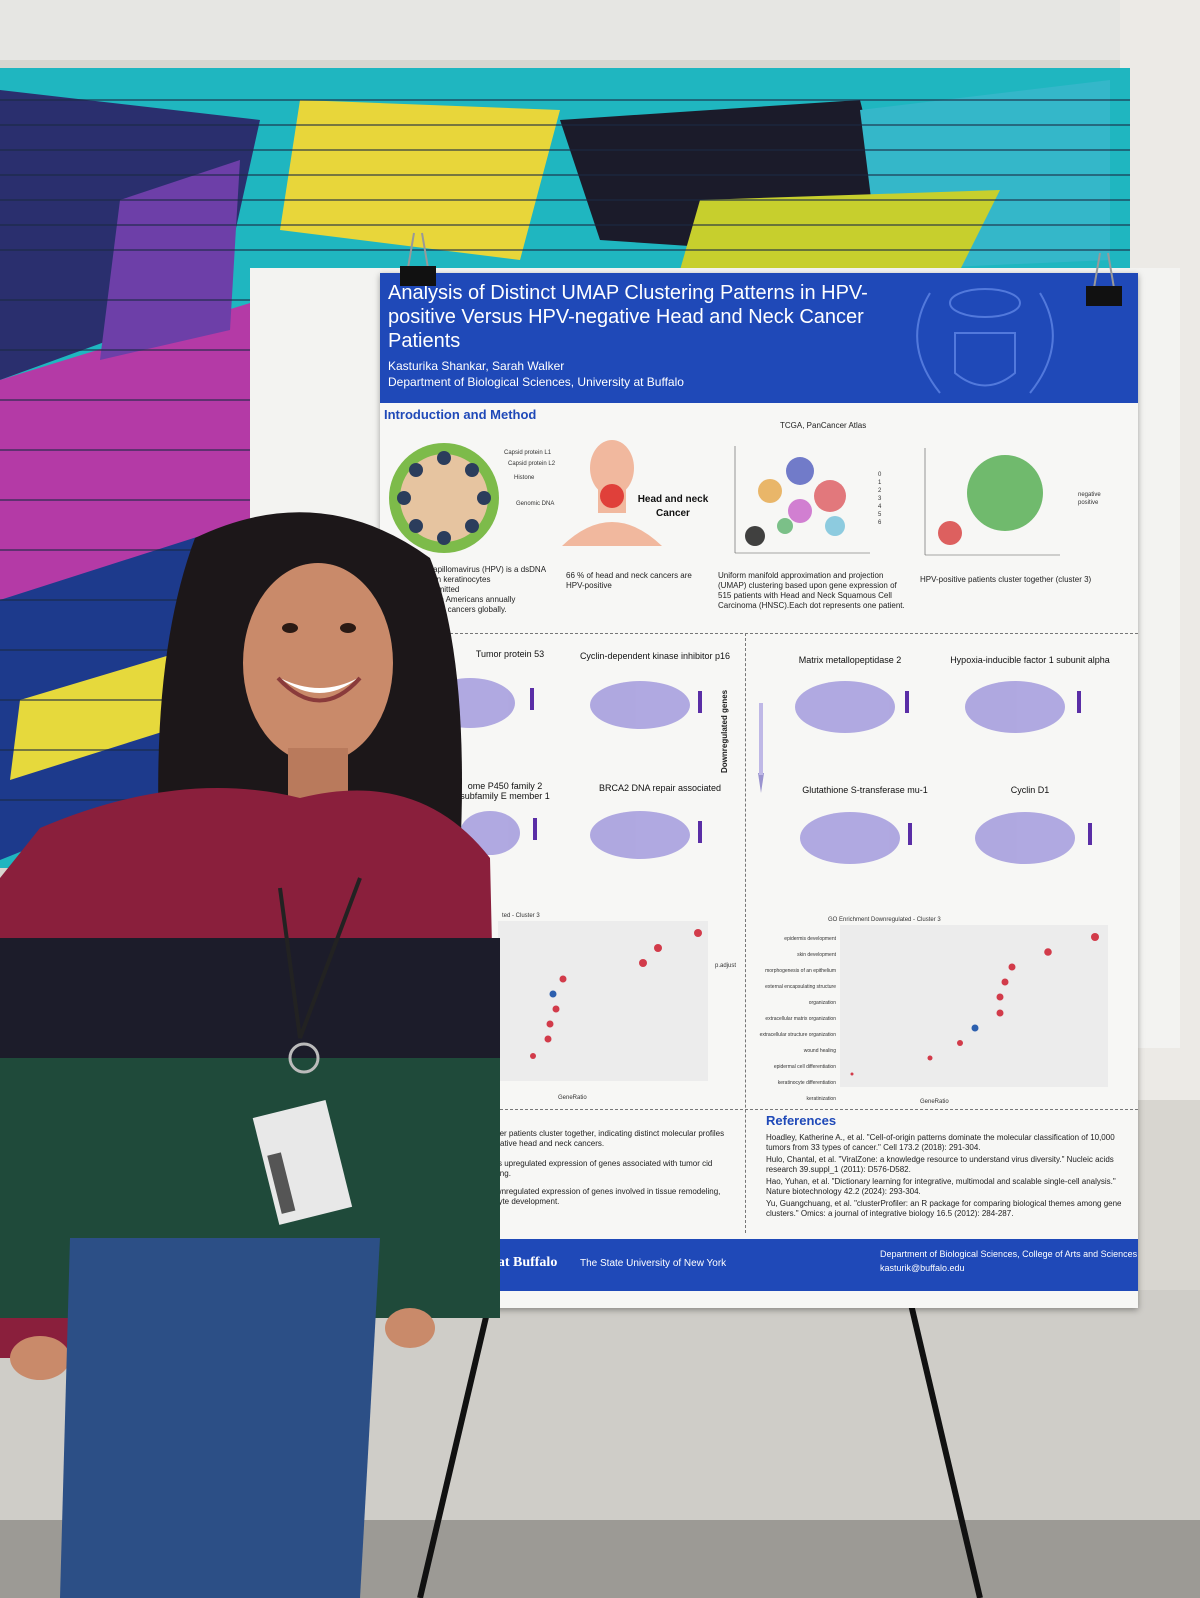 The width and height of the screenshot is (1200, 1598). Describe the element at coordinates (653, 1263) in the screenshot. I see `footer-subtitle: The State University of New York` at that location.